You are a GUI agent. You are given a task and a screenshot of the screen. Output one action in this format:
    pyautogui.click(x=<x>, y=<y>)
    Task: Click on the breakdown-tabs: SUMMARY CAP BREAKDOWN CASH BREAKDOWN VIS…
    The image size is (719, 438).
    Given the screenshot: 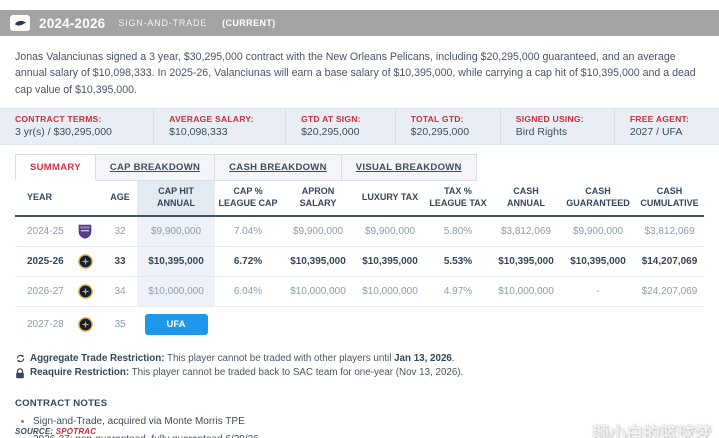 What is the action you would take?
    pyautogui.click(x=359, y=168)
    